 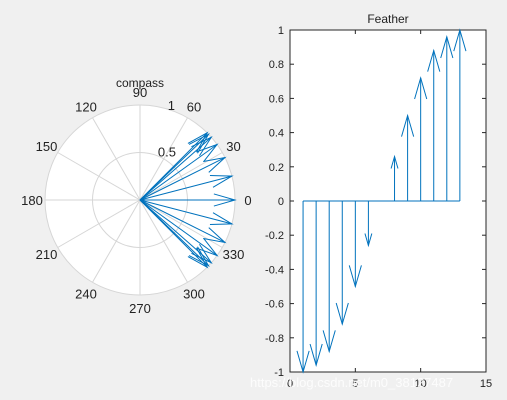 What do you see at coordinates (247, 200) in the screenshot?
I see `compass-angle-label: 0` at bounding box center [247, 200].